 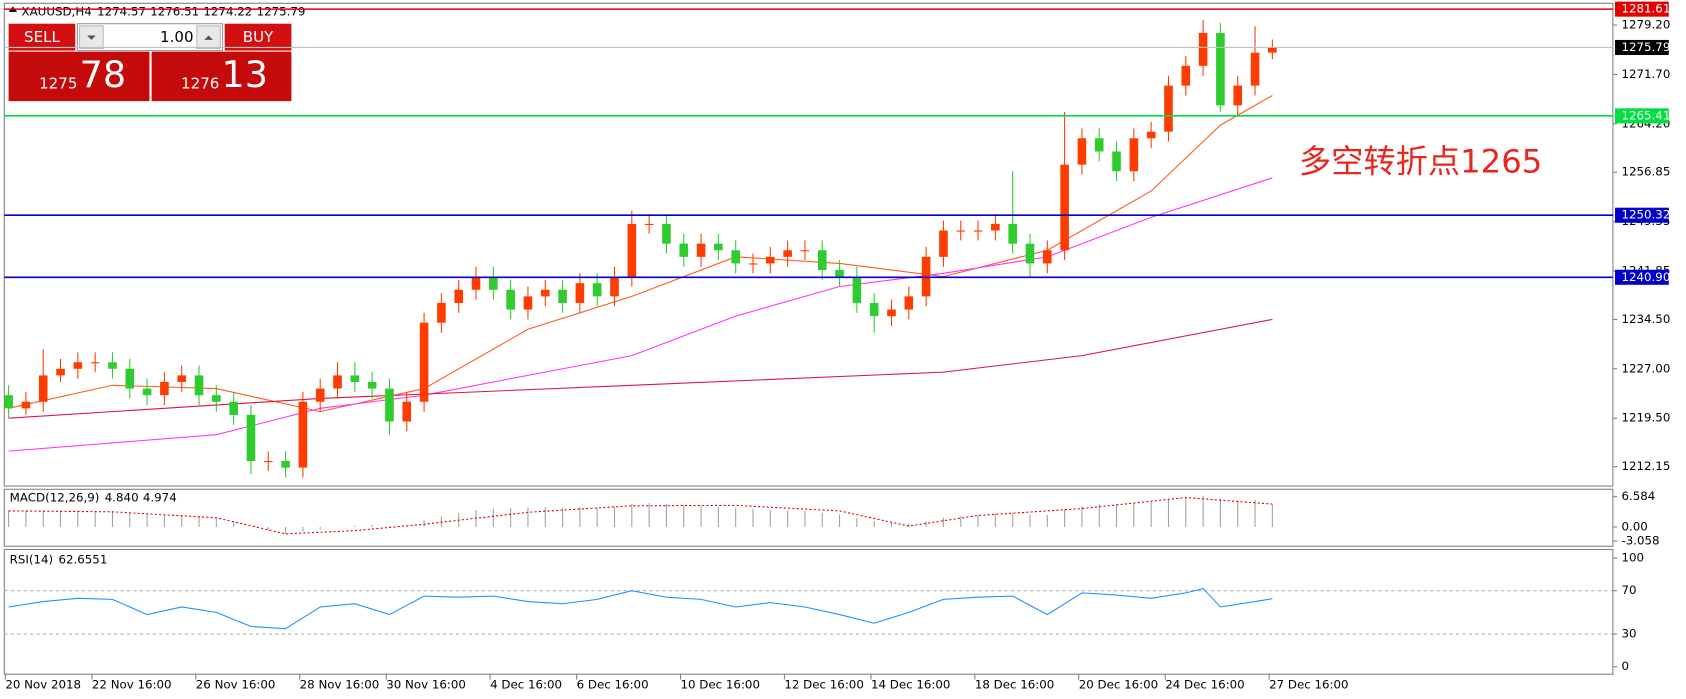 I want to click on sell-price-box, so click(x=79, y=76).